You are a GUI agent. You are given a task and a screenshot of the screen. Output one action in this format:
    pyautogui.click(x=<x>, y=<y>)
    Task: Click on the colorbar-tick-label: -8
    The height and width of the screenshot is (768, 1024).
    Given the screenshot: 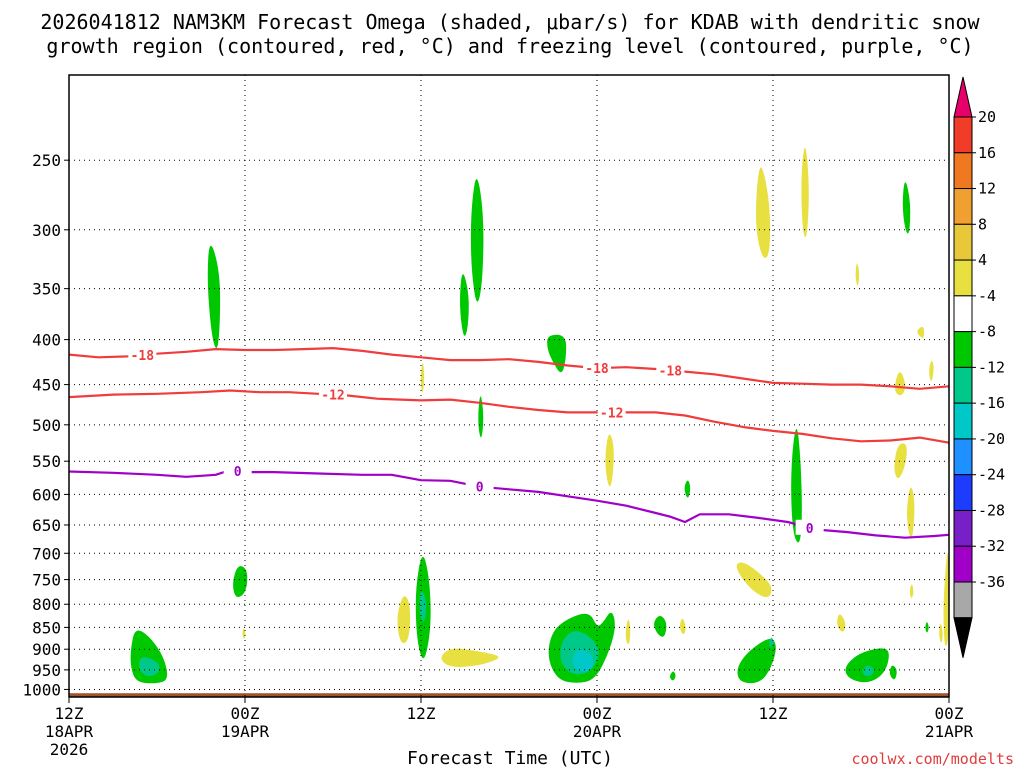 What is the action you would take?
    pyautogui.click(x=987, y=332)
    